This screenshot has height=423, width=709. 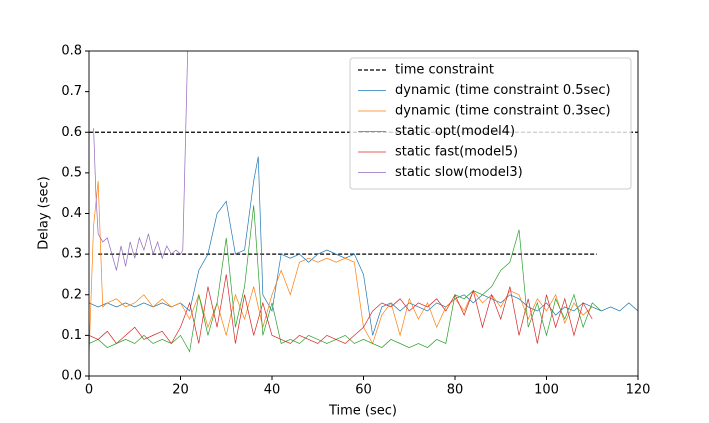 What do you see at coordinates (89, 390) in the screenshot?
I see `x-tick-label: 0` at bounding box center [89, 390].